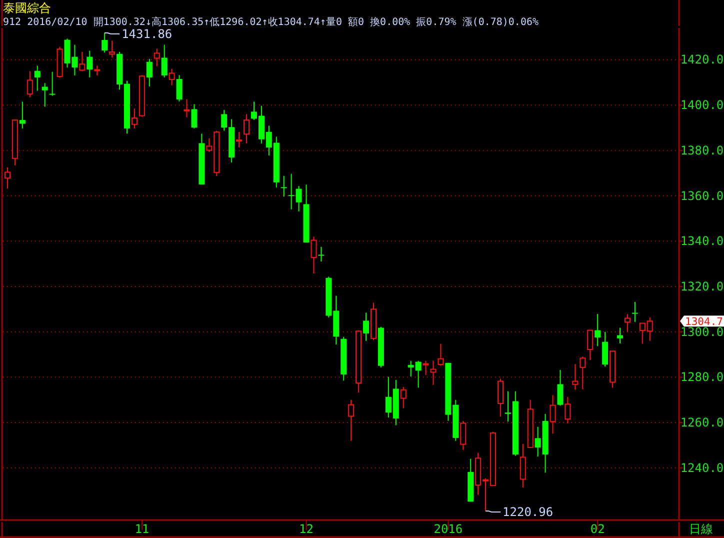 The image size is (724, 538). What do you see at coordinates (702, 105) in the screenshot?
I see `y-tick-label: 1400.0` at bounding box center [702, 105].